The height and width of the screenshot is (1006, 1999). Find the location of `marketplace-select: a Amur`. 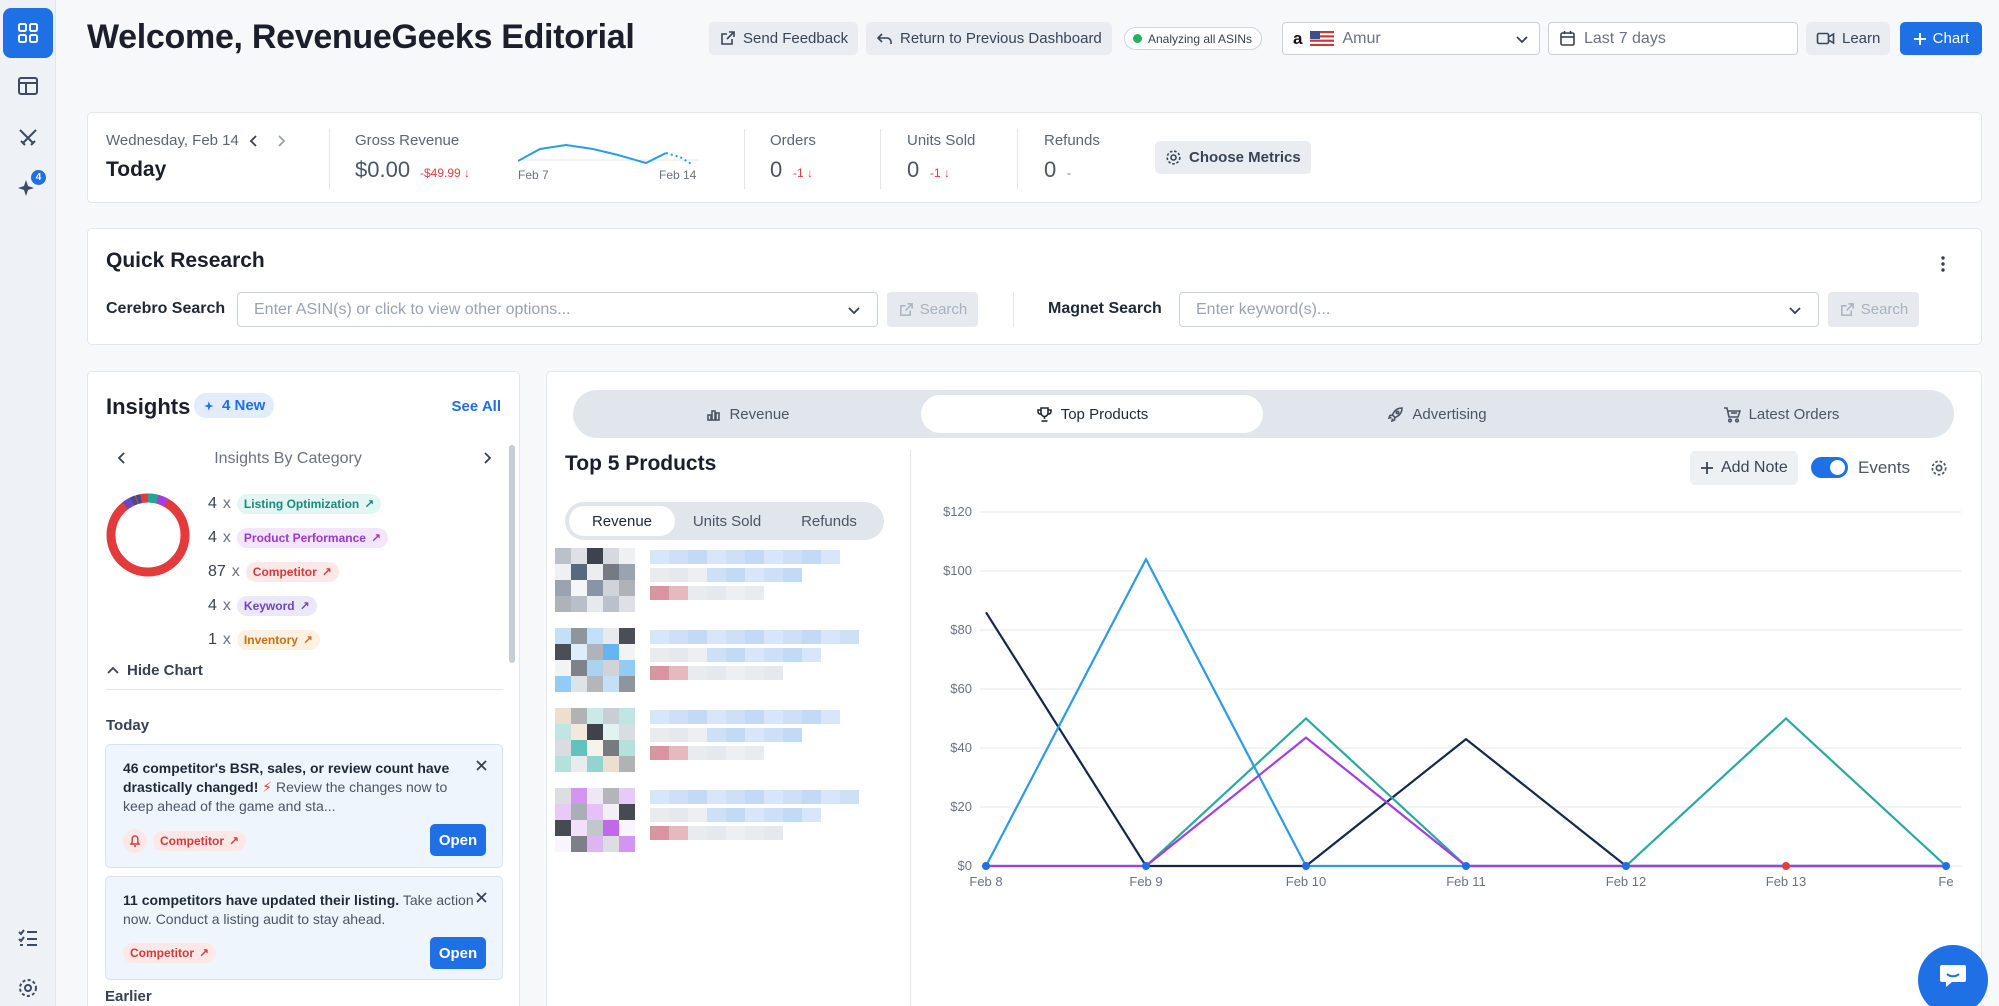

marketplace-select: a Amur is located at coordinates (1411, 38).